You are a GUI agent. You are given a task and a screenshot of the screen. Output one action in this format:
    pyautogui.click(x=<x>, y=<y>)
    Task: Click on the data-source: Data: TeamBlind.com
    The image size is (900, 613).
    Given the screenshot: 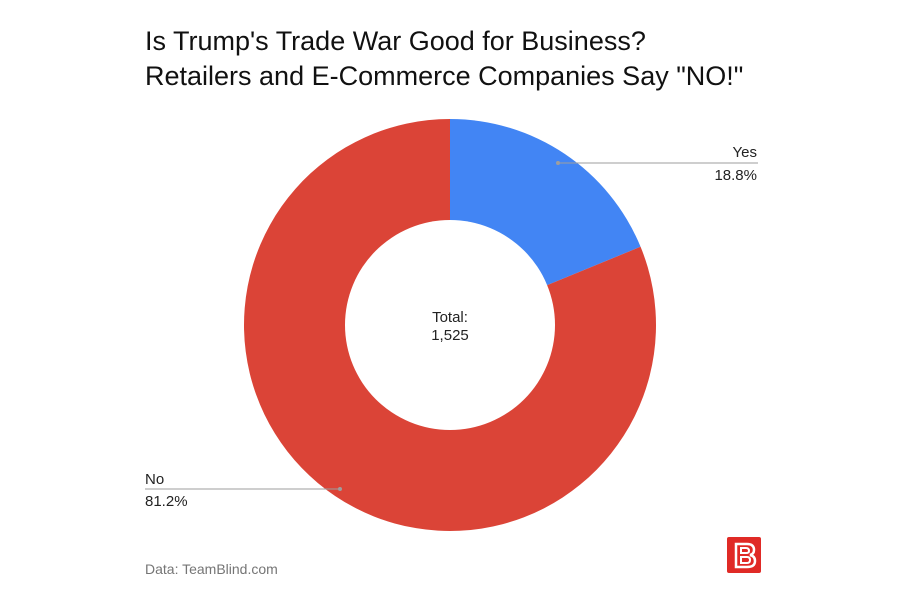 What is the action you would take?
    pyautogui.click(x=211, y=569)
    